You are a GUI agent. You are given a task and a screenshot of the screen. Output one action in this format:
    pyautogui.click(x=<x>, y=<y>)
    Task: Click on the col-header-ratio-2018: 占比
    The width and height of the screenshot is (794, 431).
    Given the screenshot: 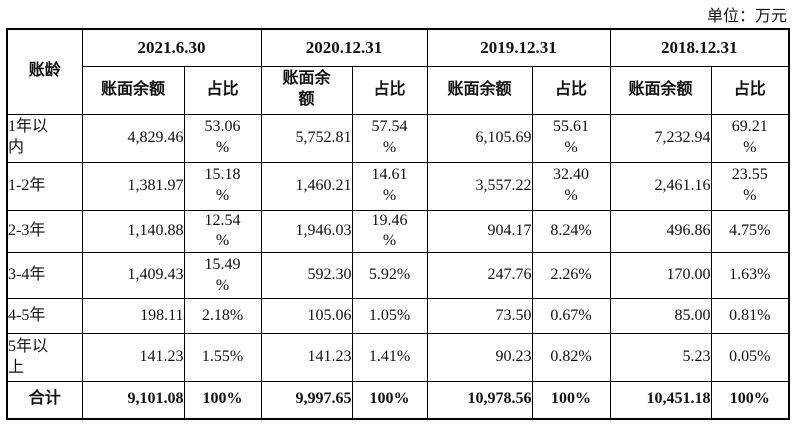 What is the action you would take?
    pyautogui.click(x=750, y=90)
    